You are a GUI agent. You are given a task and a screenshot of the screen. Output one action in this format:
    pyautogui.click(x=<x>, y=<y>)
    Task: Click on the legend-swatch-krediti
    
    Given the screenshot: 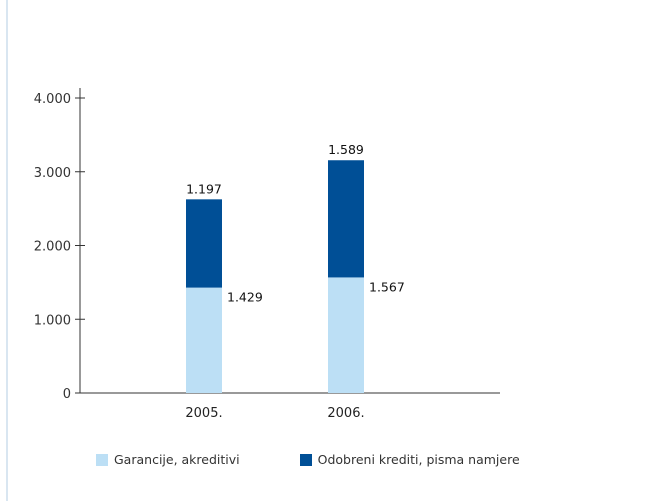 What is the action you would take?
    pyautogui.click(x=305, y=459)
    